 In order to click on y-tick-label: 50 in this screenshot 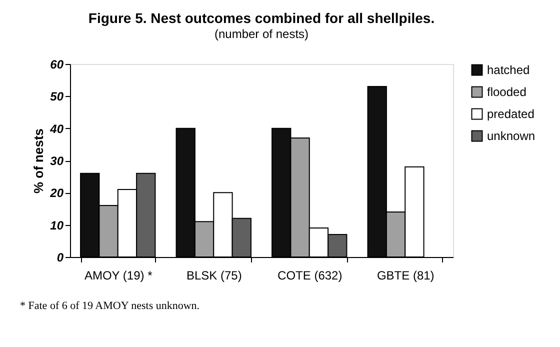, I will do `click(57, 97)`.